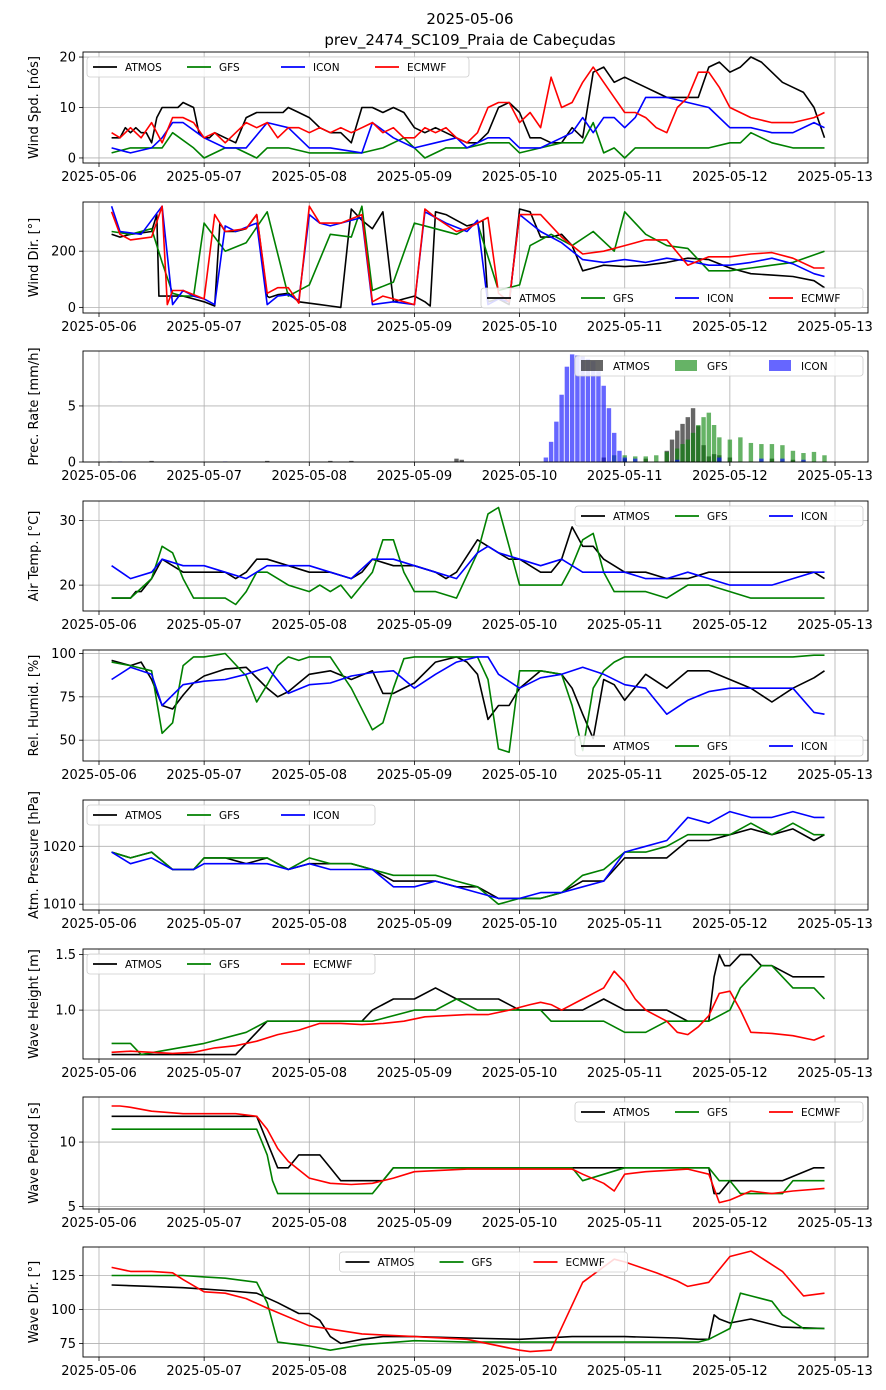  Describe the element at coordinates (34, 1152) in the screenshot. I see `y-axis-label: Wave Period [s]` at that location.